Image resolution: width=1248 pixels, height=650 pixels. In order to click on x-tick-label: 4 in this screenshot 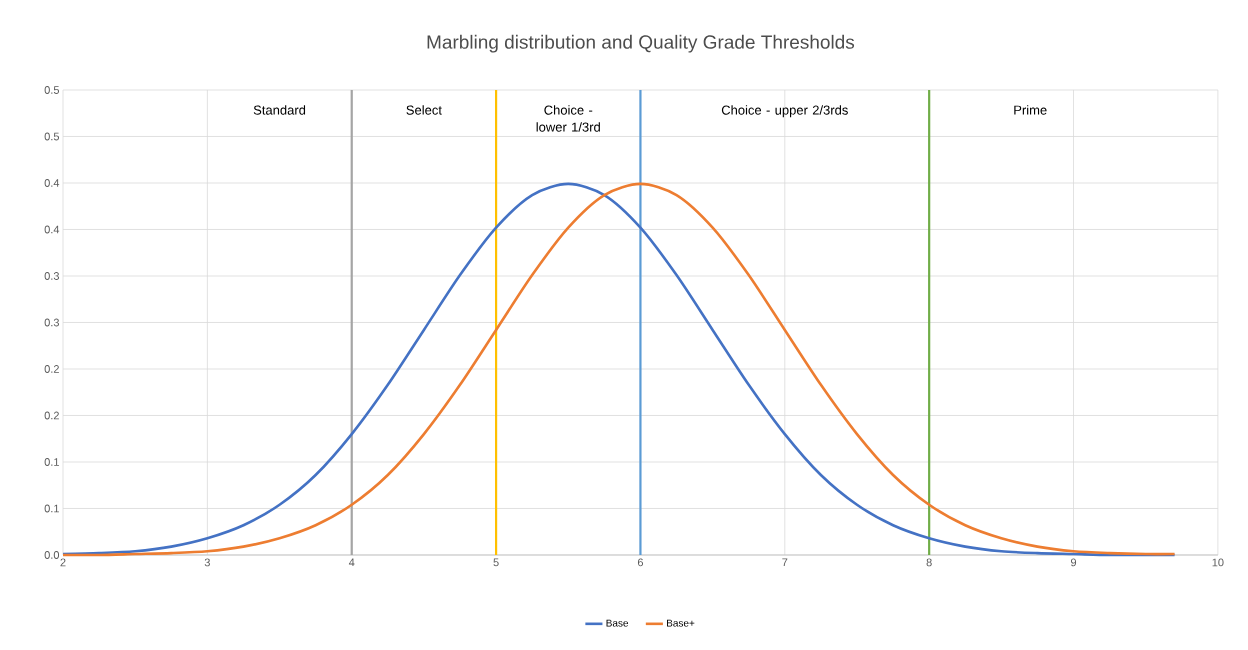, I will do `click(351, 562)`.